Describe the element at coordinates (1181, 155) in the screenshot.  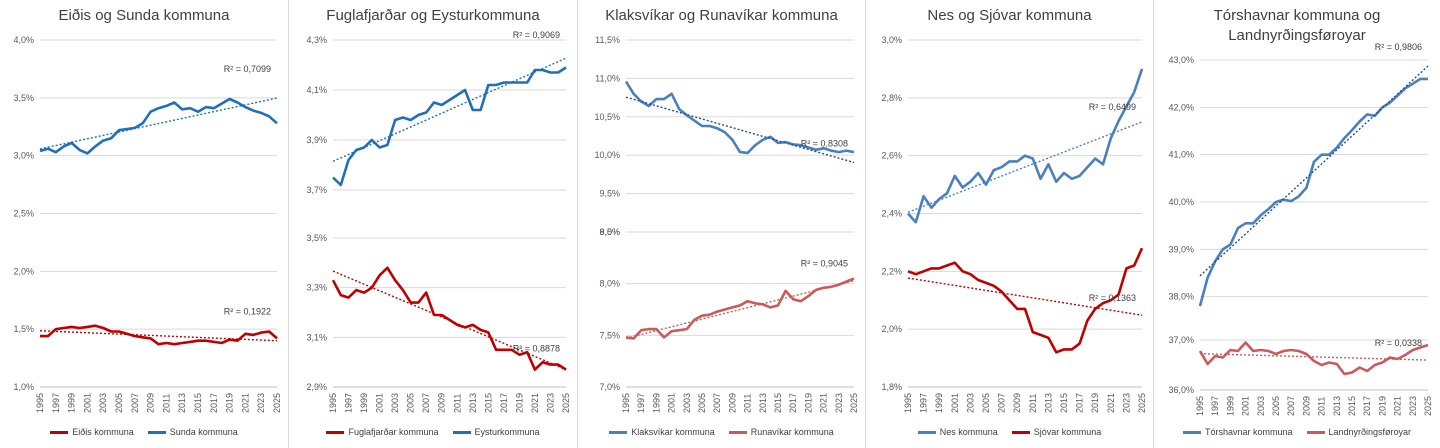
I see `y-tick-label: 41,0%` at that location.